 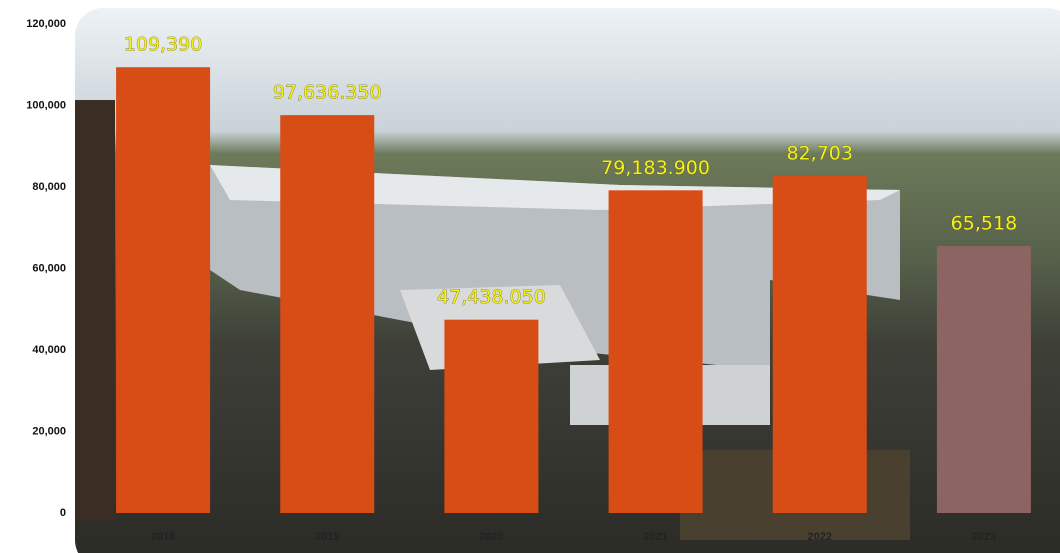 What do you see at coordinates (327, 537) in the screenshot?
I see `x-tick-label: 2019` at bounding box center [327, 537].